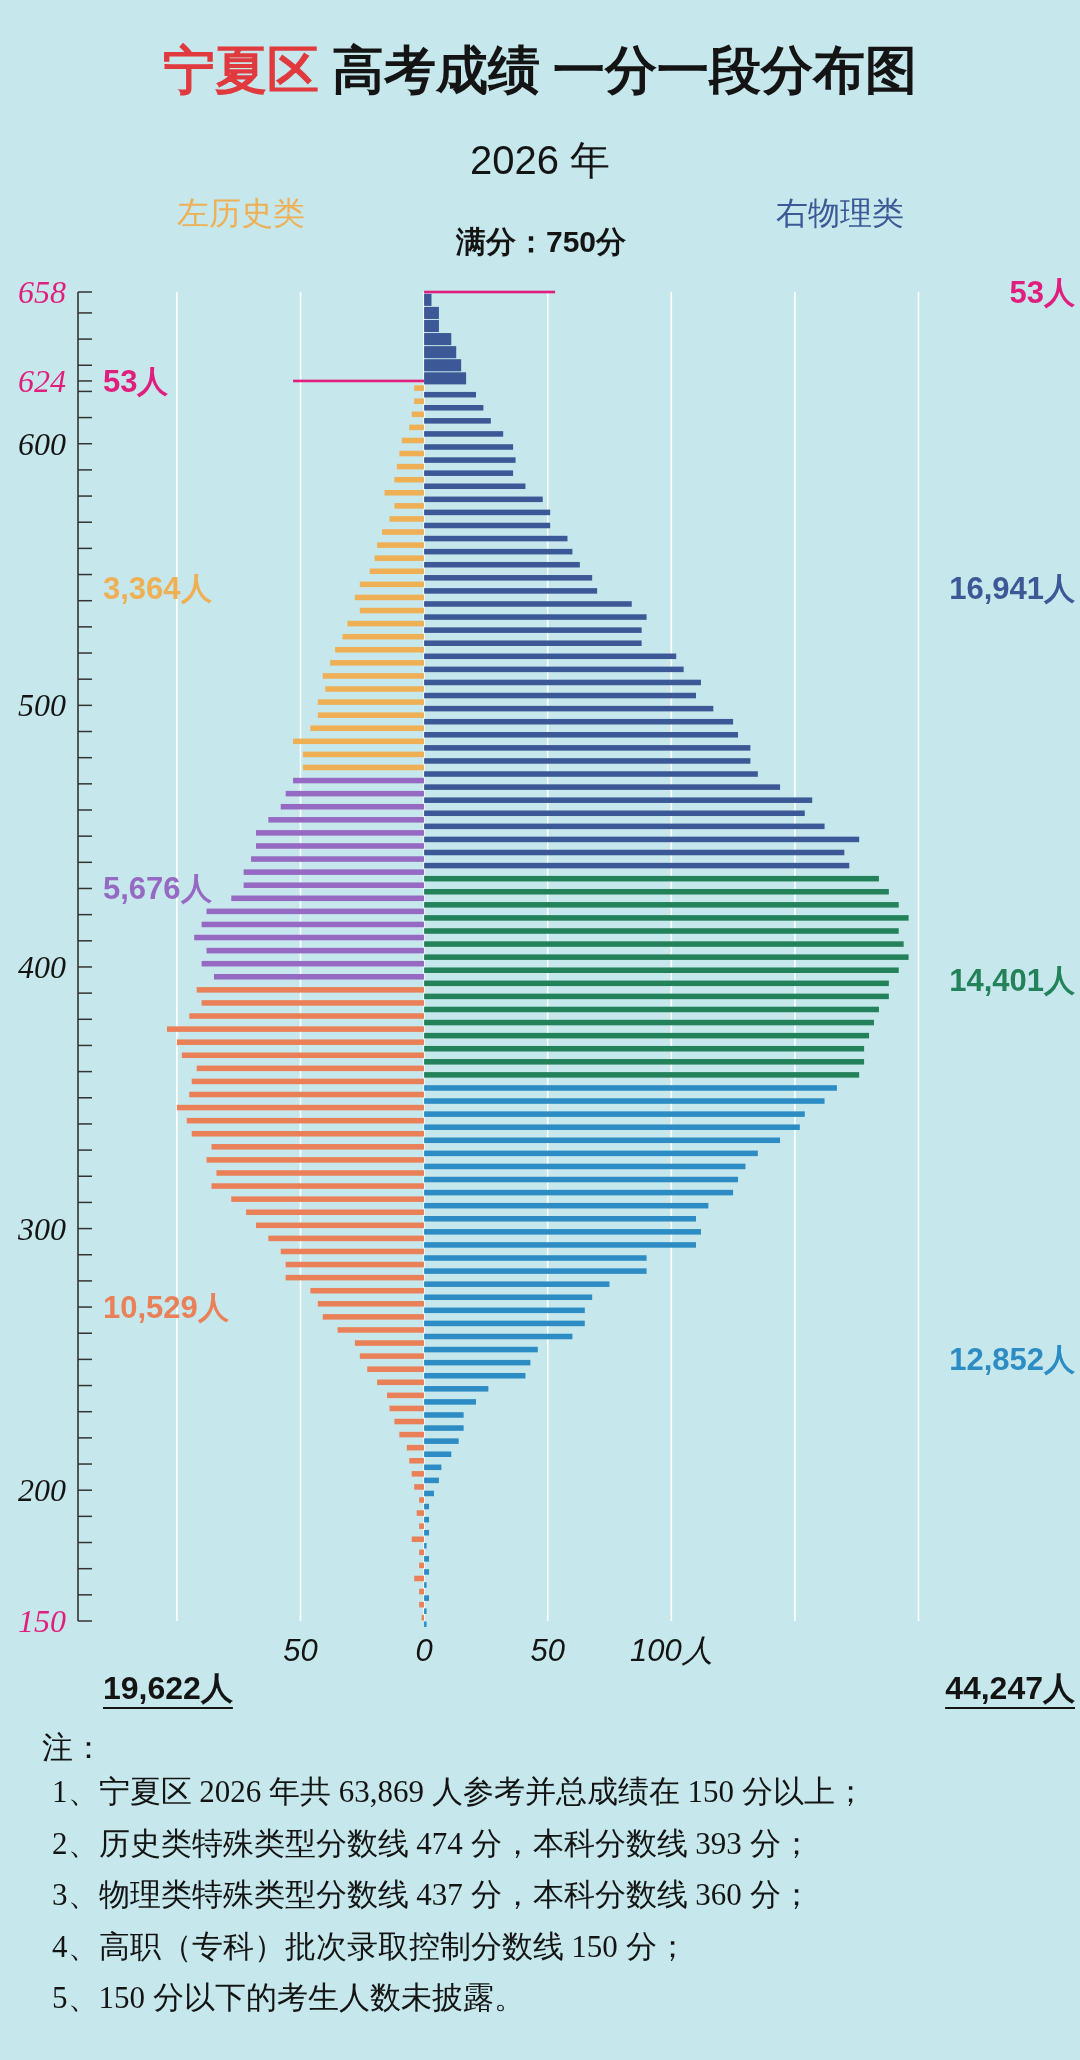 The width and height of the screenshot is (1080, 2060). I want to click on annotation: 1、宁夏区 2026 年共 63,869 人参考并总成绩在 150 分以上；, so click(459, 1791).